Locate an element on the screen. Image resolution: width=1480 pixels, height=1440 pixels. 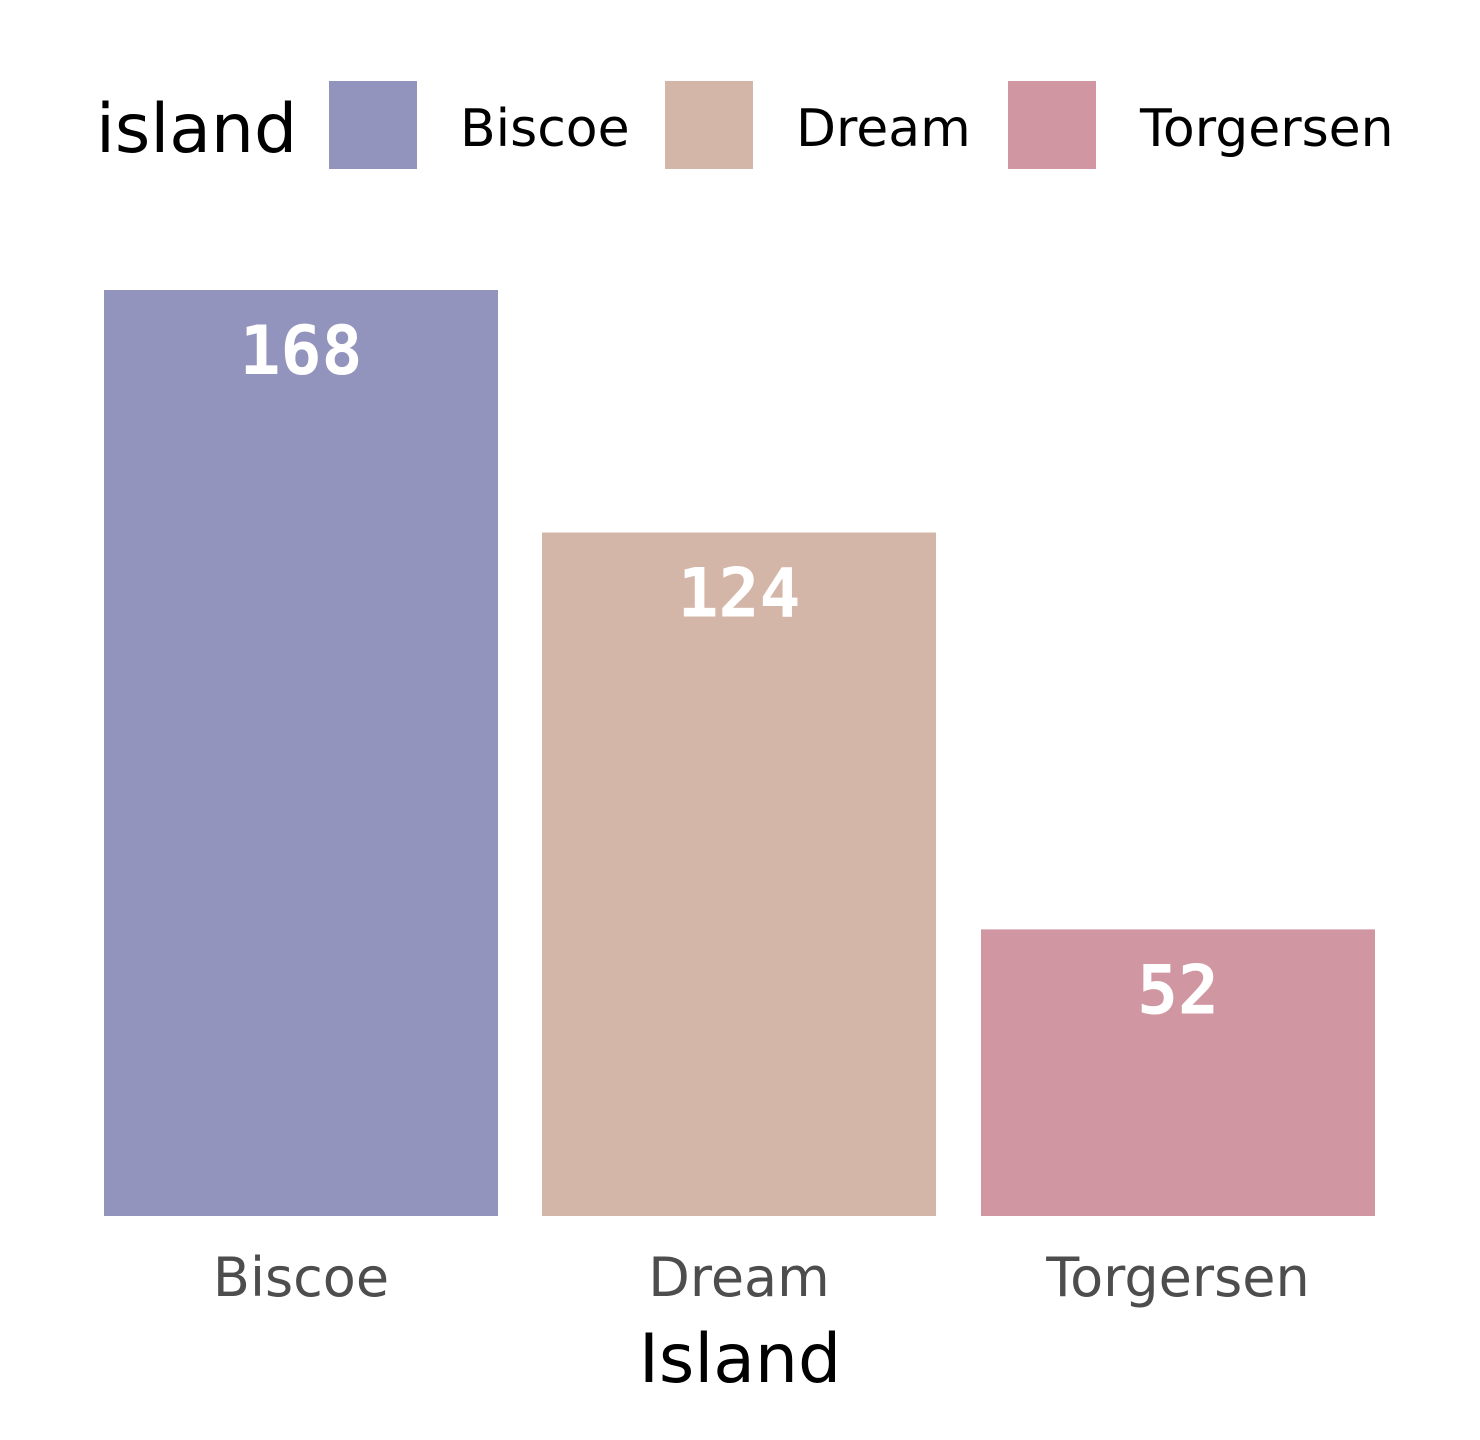
x-tick-labels: Biscoe Dream Torgersen is located at coordinates (761, 1277).